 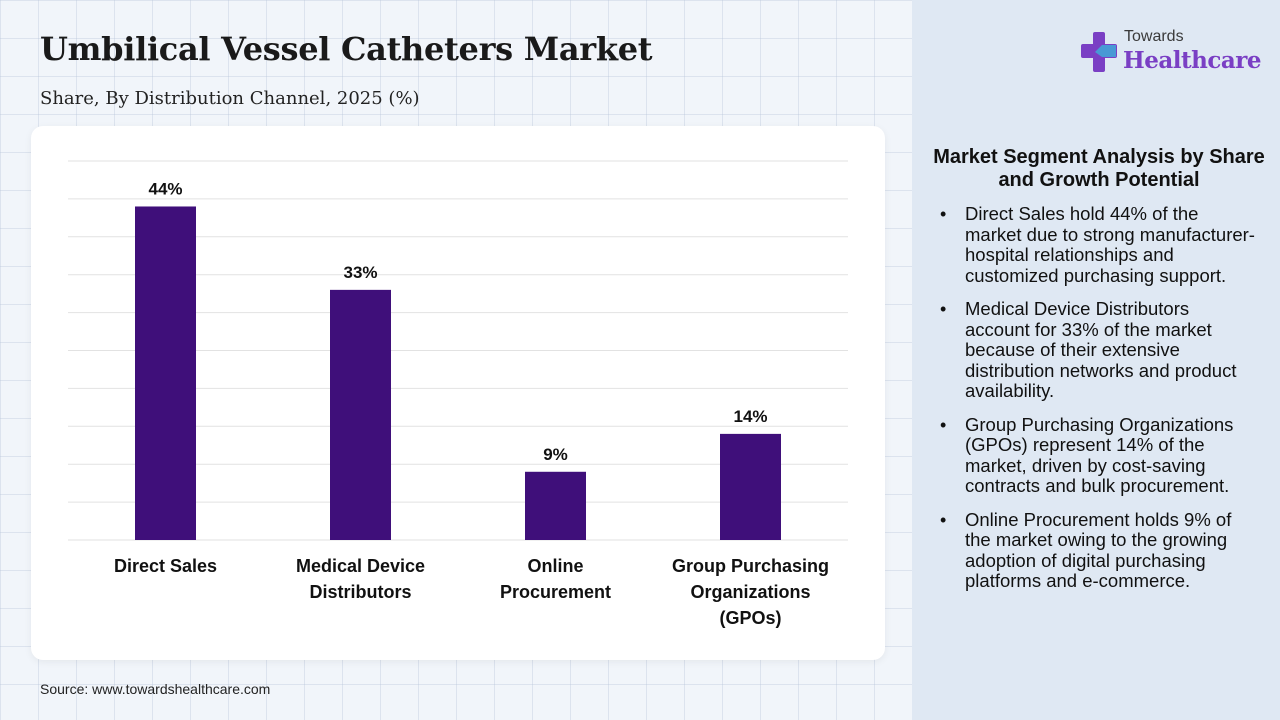 I want to click on data-label: 9%, so click(x=555, y=454).